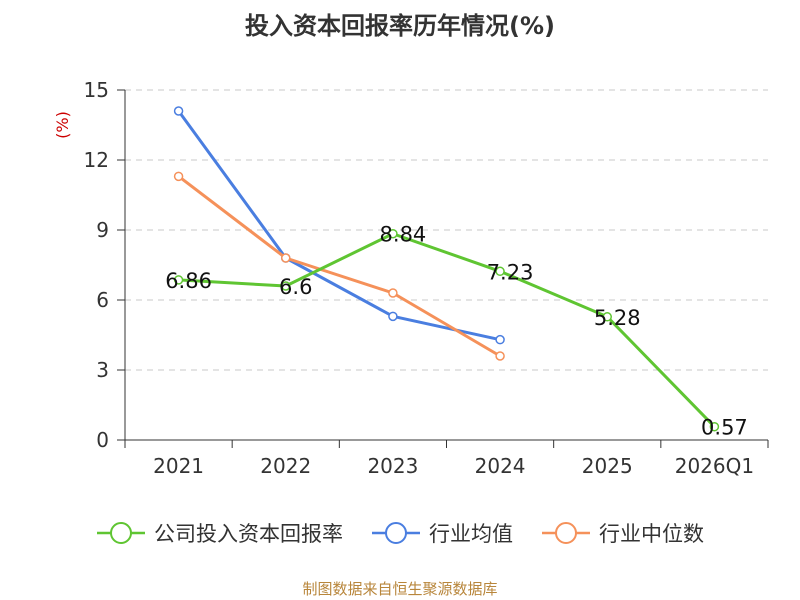 Image resolution: width=800 pixels, height=600 pixels. Describe the element at coordinates (607, 466) in the screenshot. I see `x-tick-label: 2025` at that location.